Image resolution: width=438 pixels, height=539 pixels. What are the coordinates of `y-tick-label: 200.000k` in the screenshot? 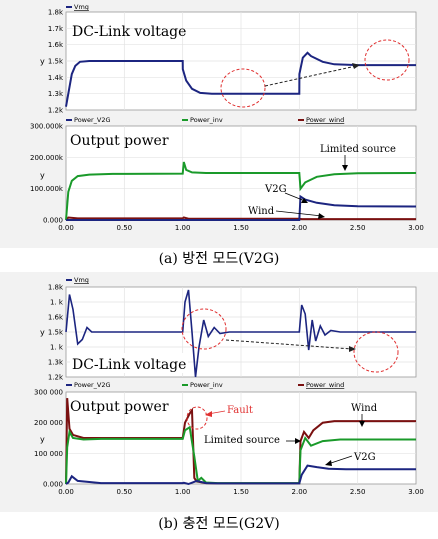 It's located at (47, 158).